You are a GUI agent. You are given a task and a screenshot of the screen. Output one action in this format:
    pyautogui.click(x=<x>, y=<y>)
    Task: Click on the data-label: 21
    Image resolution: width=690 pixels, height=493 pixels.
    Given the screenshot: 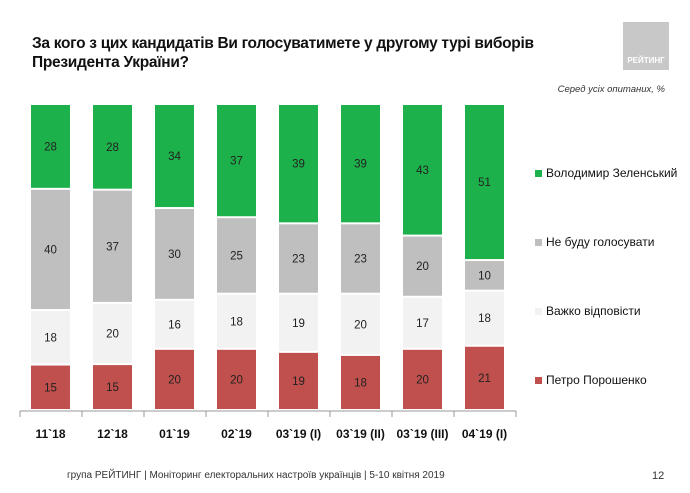 What is the action you would take?
    pyautogui.click(x=484, y=379)
    